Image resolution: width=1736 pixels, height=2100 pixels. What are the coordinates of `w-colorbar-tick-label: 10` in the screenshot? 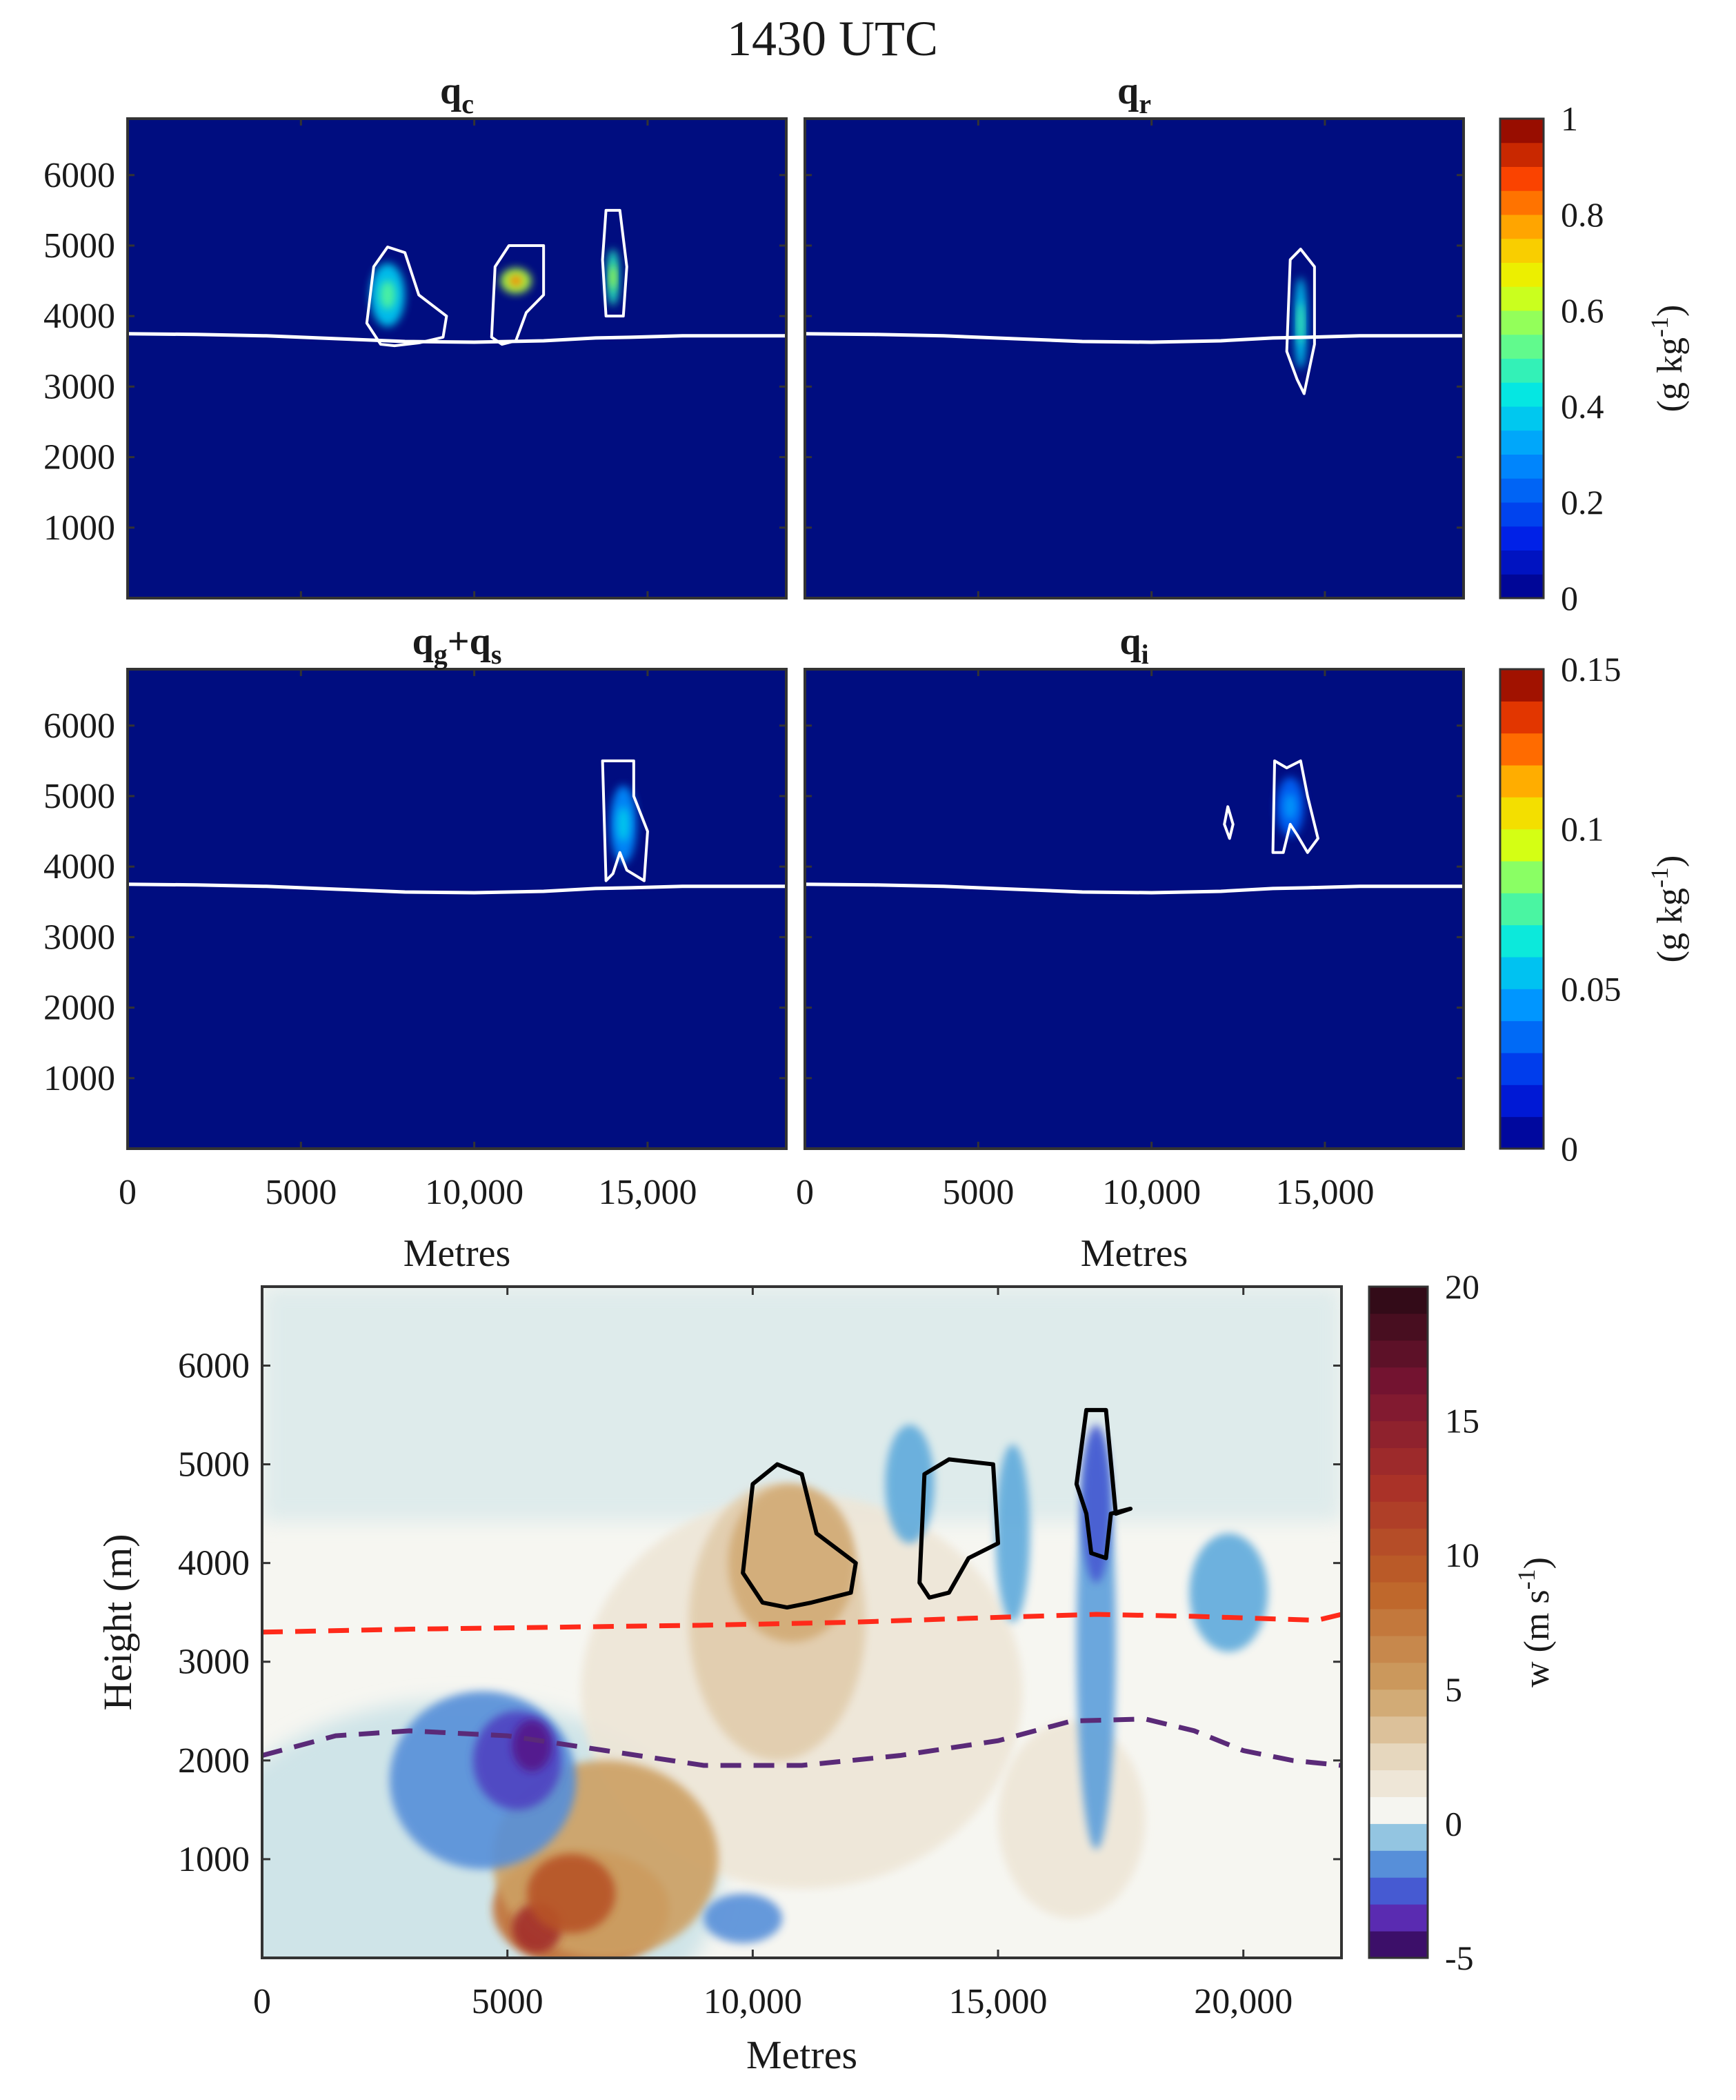 It's located at (1462, 1555).